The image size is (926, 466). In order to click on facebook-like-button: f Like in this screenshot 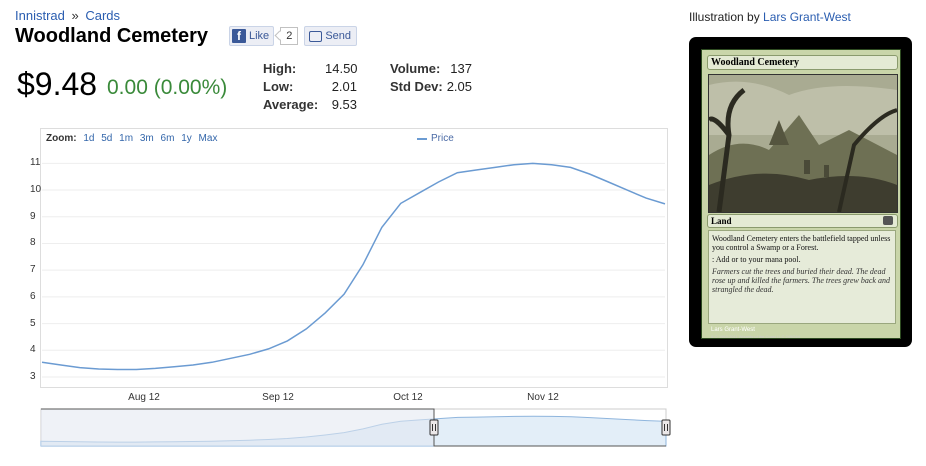, I will do `click(252, 36)`.